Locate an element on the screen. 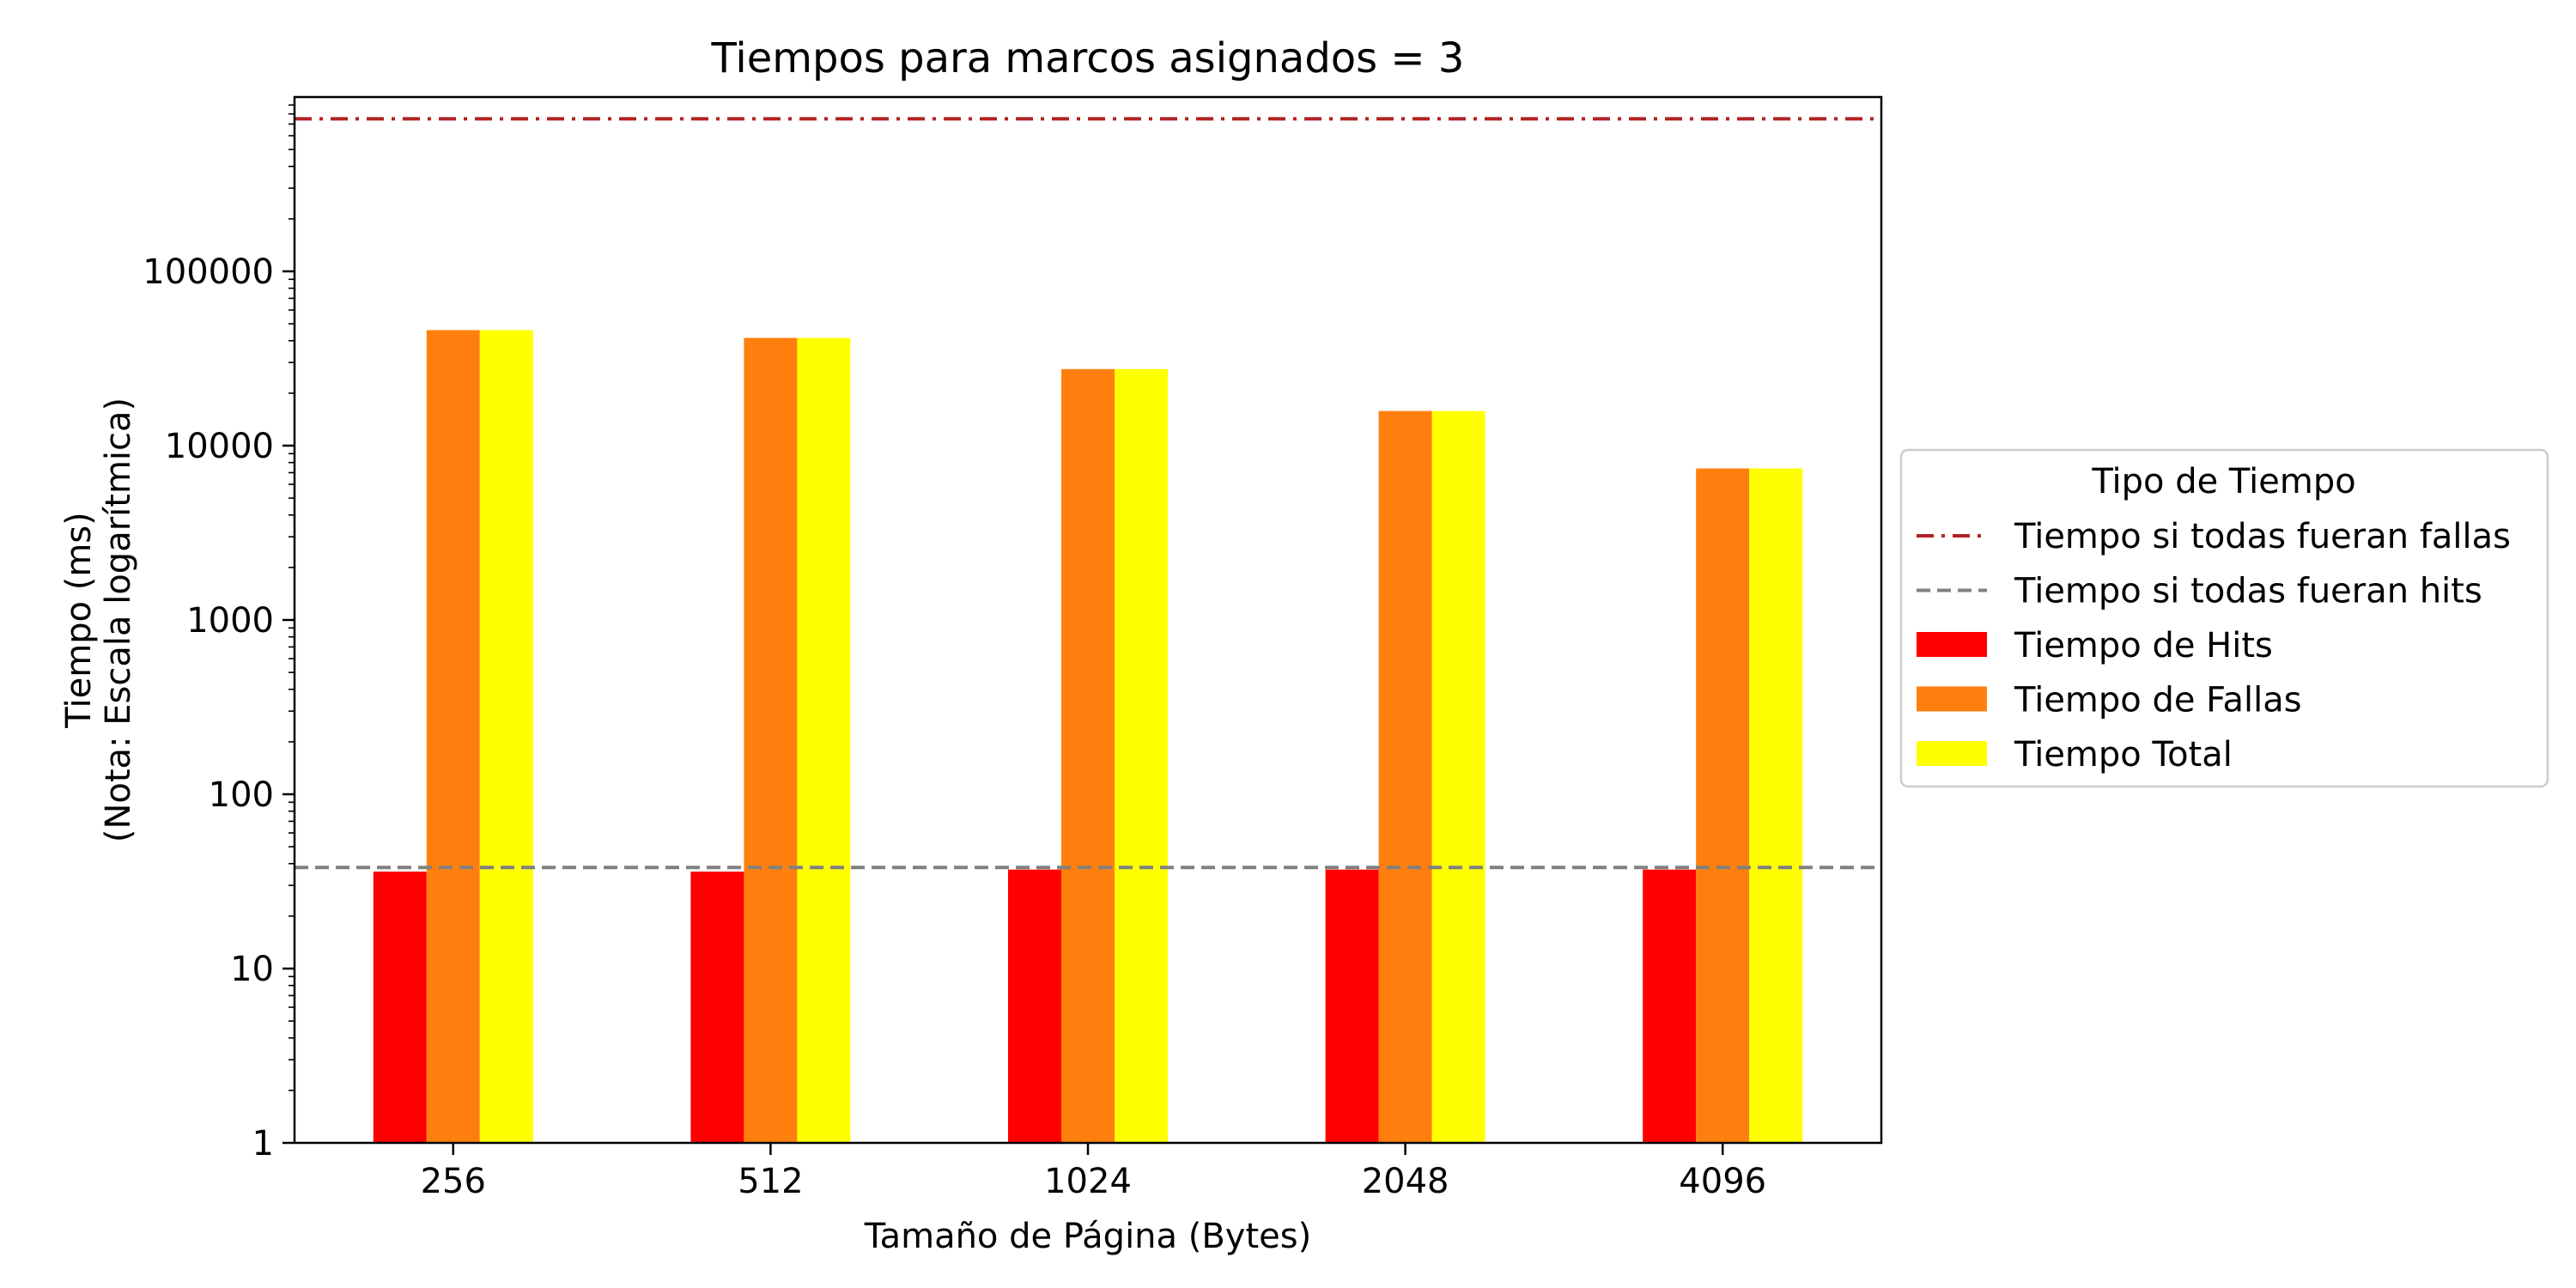 This screenshot has width=2576, height=1288. y-tick-label: 100000 is located at coordinates (208, 272).